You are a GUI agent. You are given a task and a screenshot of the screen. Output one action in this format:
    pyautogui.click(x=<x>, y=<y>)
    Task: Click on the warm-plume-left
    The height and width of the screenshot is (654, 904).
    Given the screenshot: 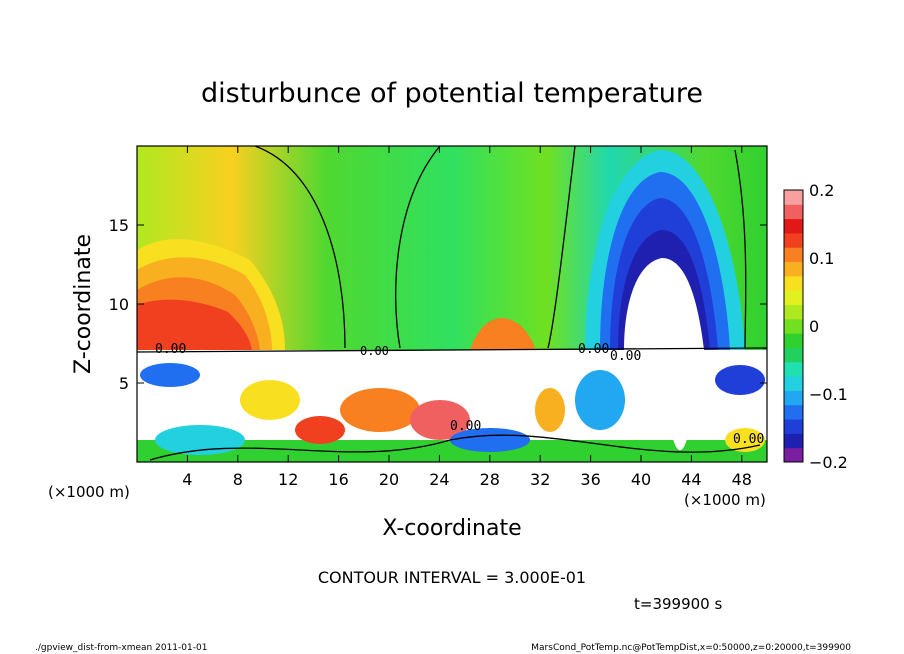 What is the action you would take?
    pyautogui.click(x=211, y=294)
    